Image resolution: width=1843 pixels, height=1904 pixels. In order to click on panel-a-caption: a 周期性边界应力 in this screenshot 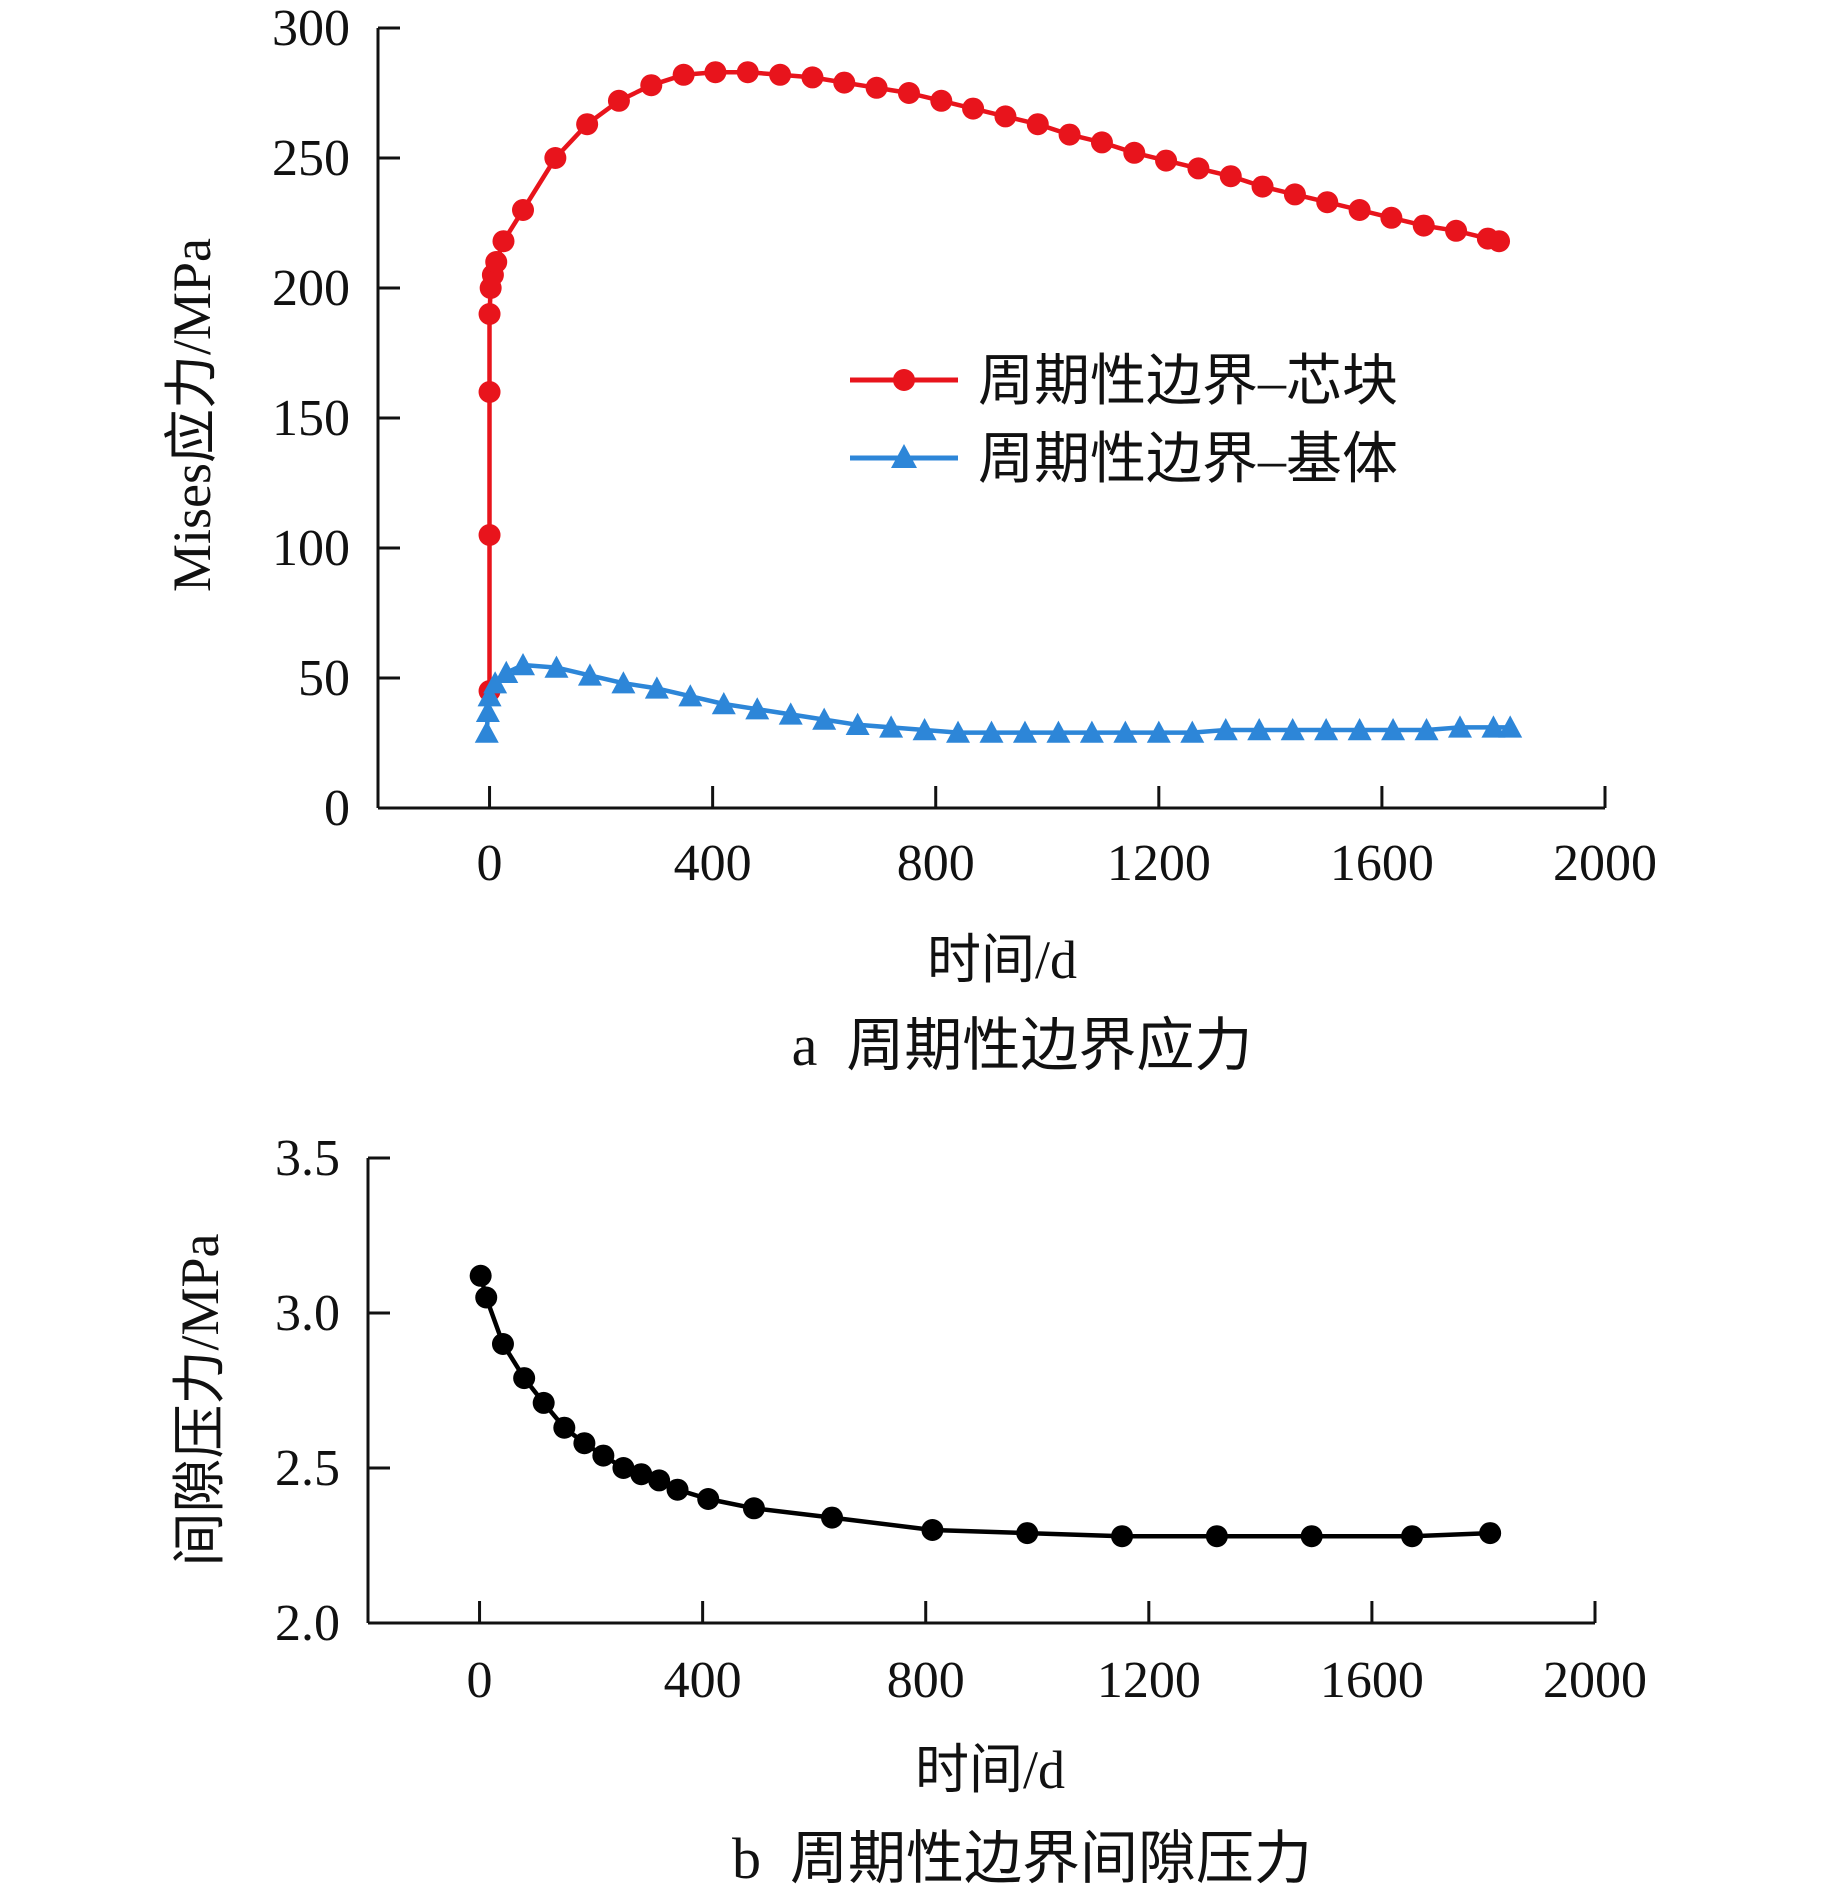, I will do `click(1022, 1045)`.